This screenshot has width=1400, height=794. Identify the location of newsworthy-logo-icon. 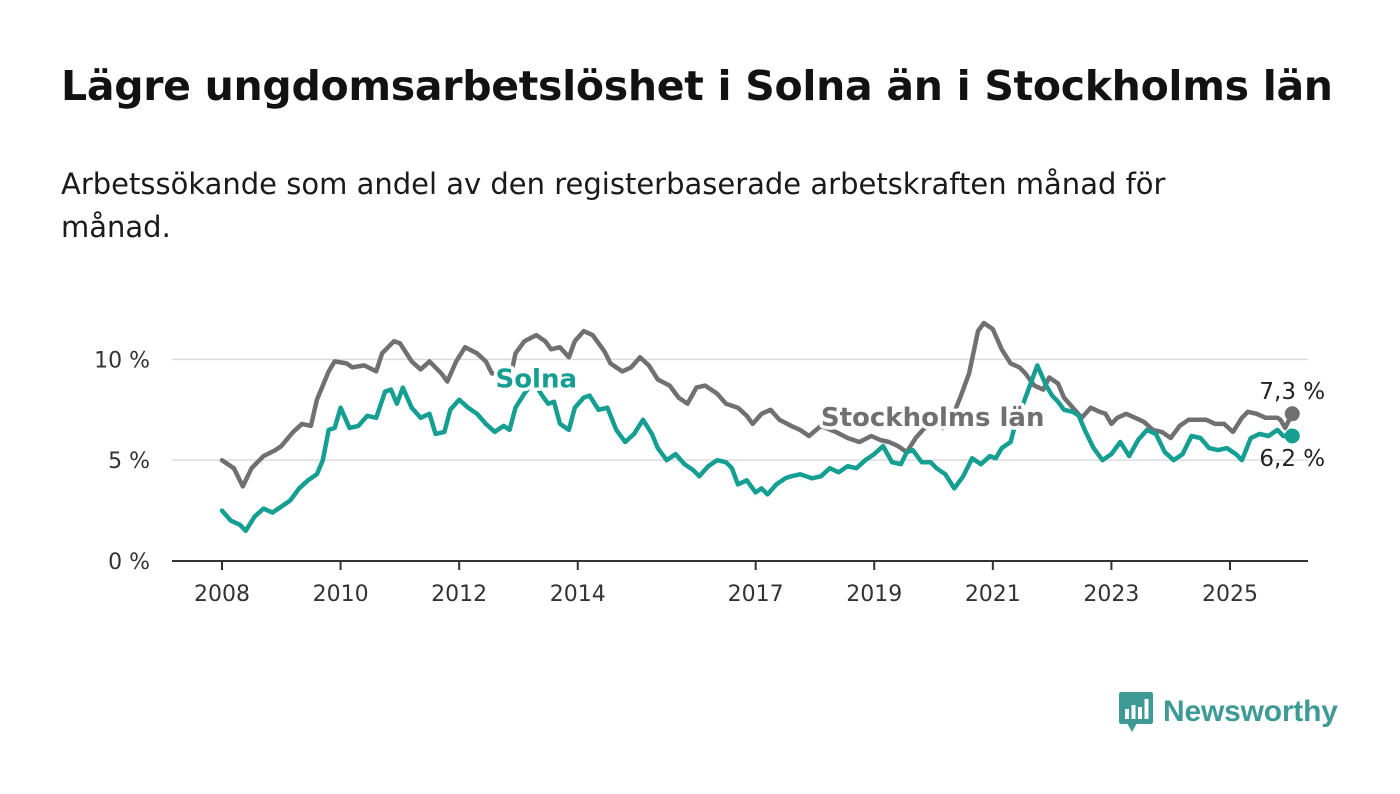
(1136, 712).